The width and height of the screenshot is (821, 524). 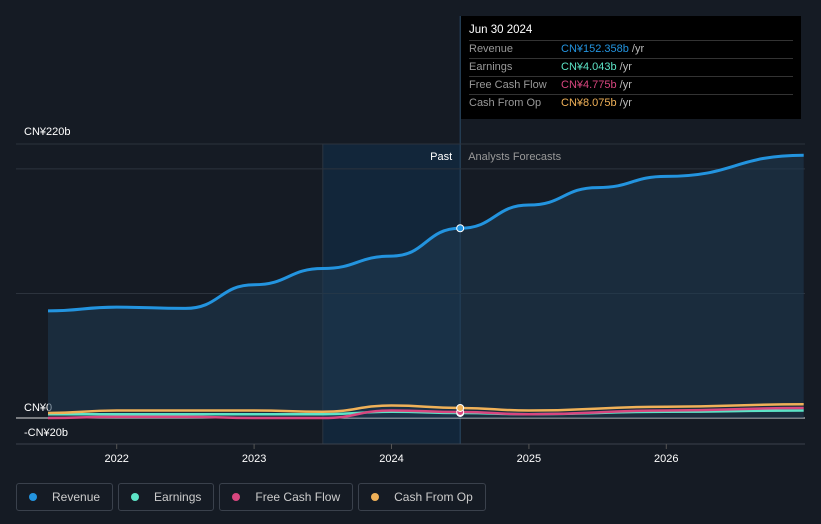 I want to click on x-tick-label: 2022, so click(x=116, y=459).